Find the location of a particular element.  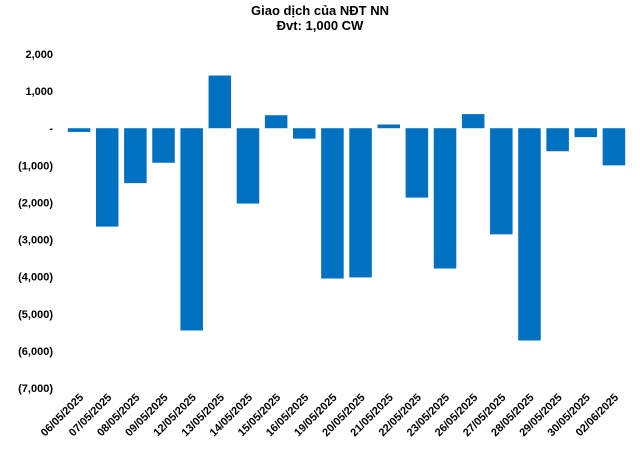

chart-subtitle: Đvt: 1,000 CW is located at coordinates (320, 25).